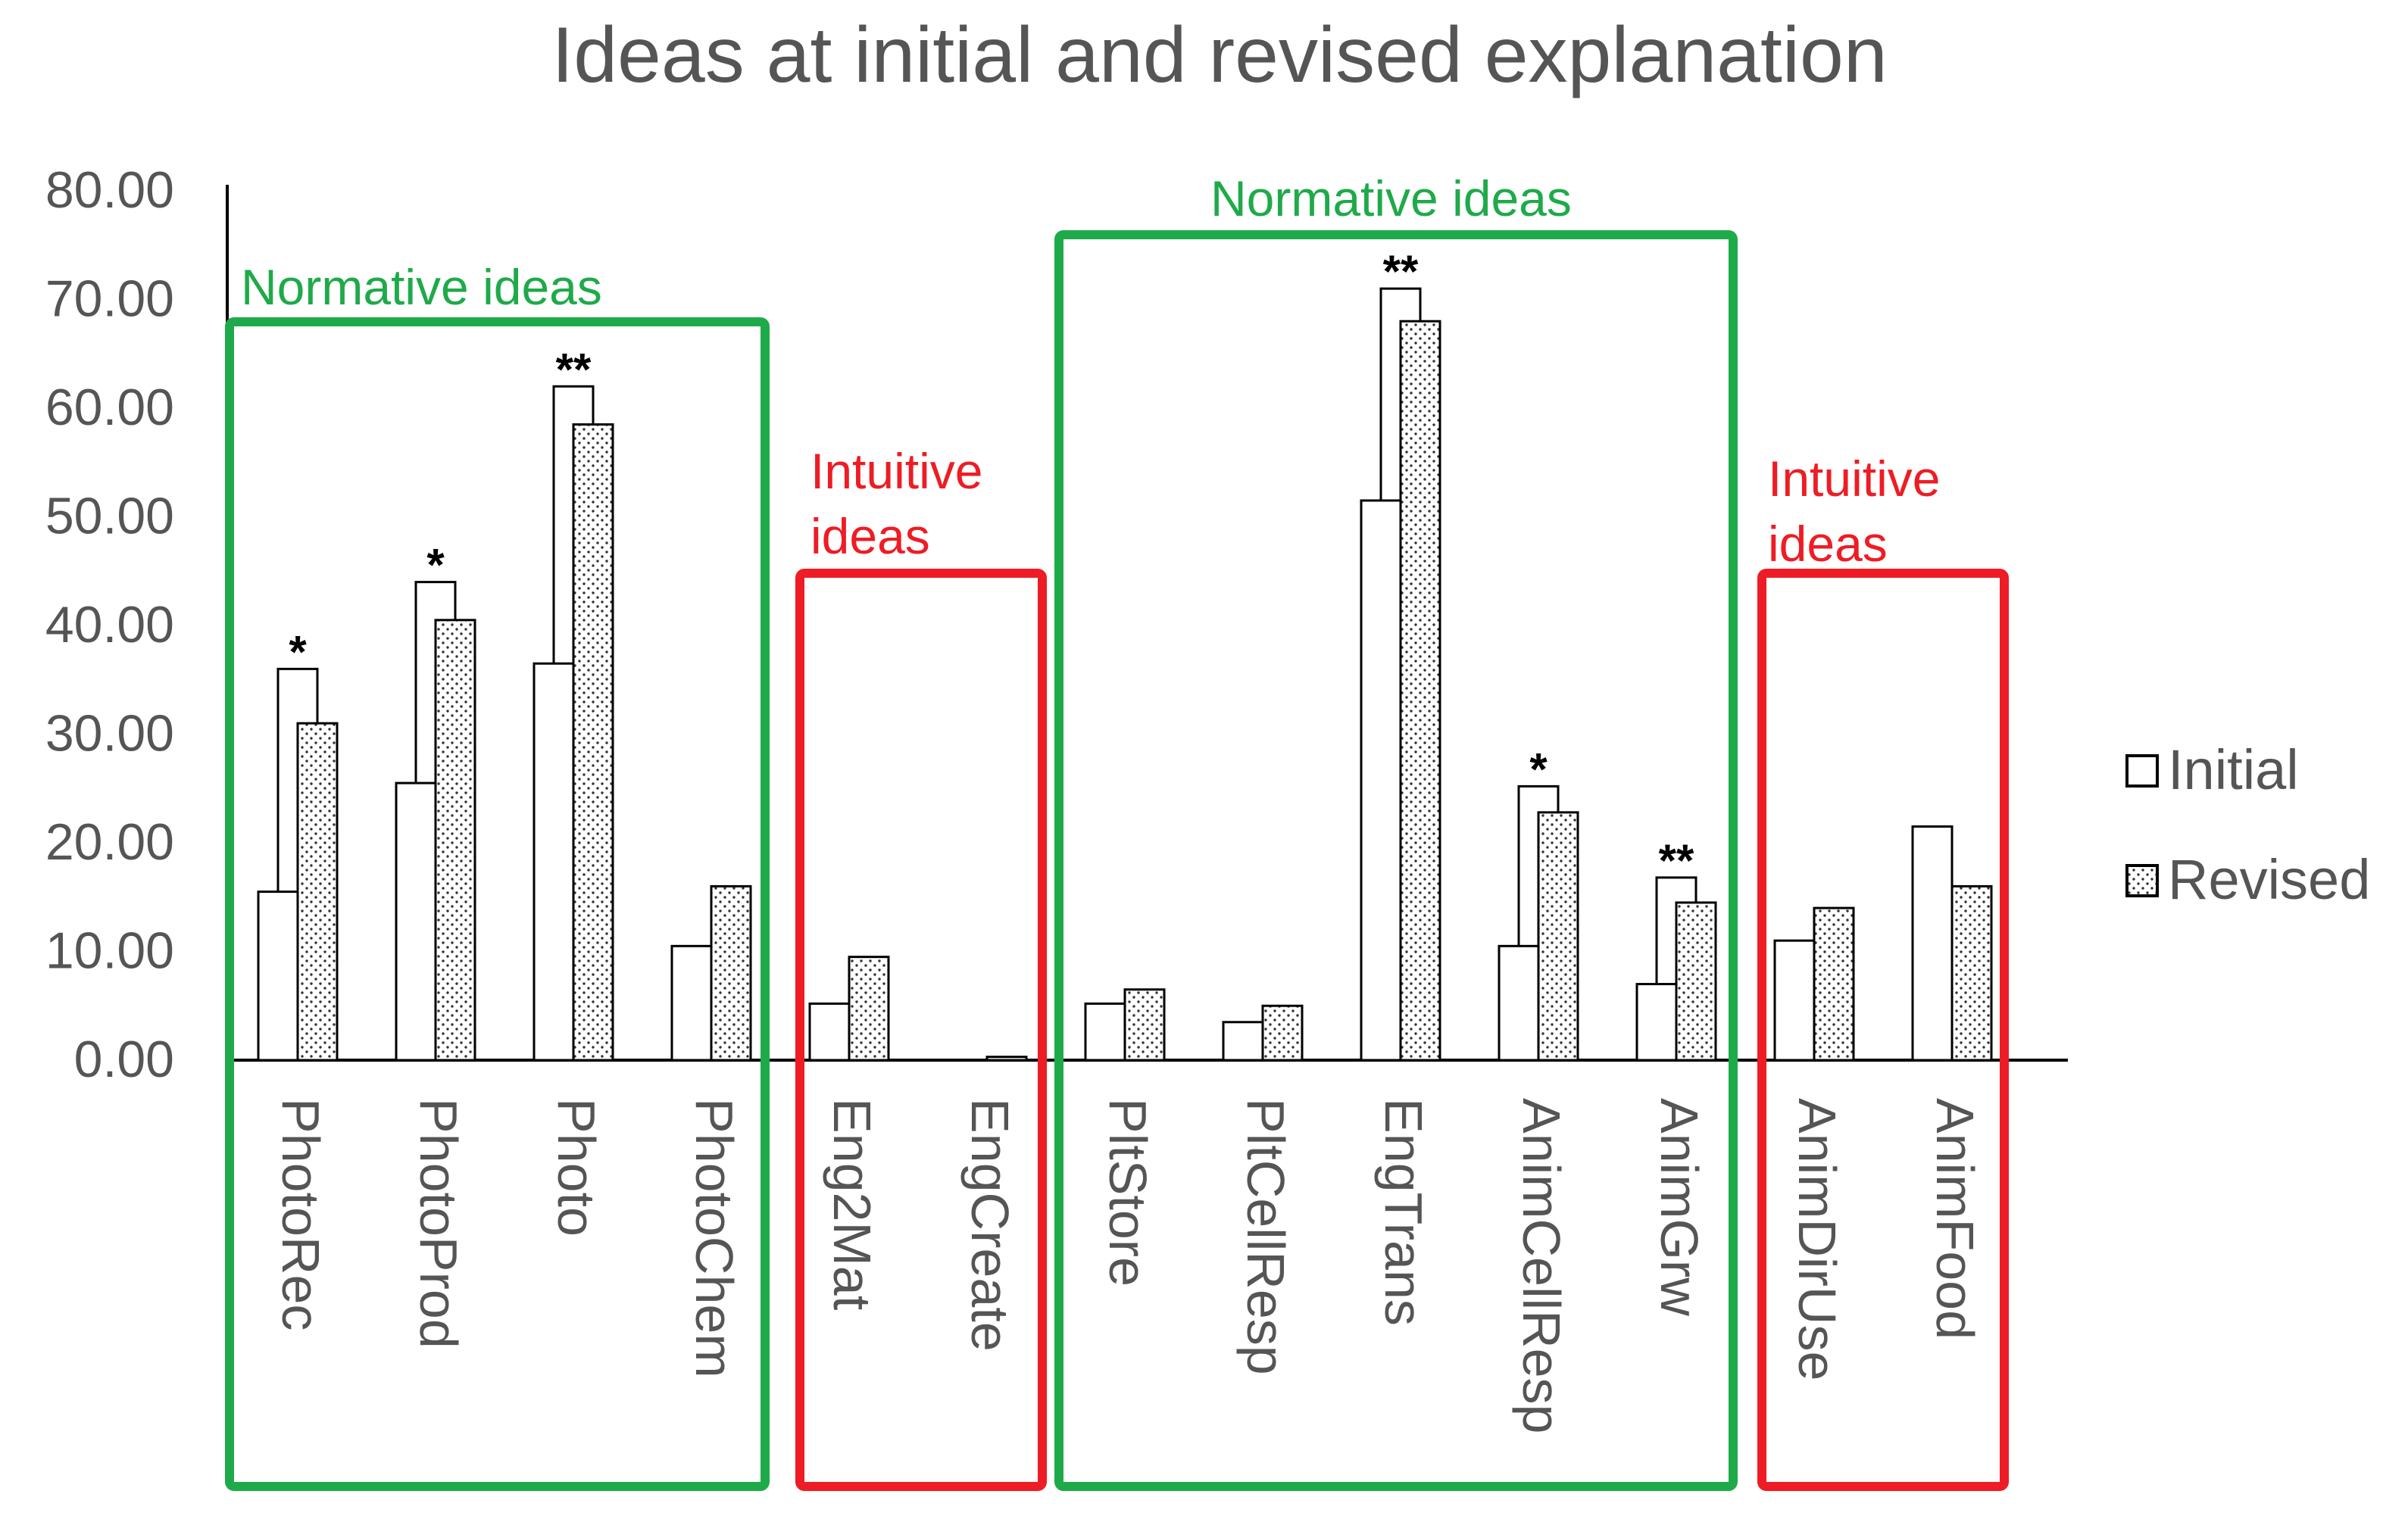 This screenshot has height=1516, width=2408. I want to click on x-tick-label: PltCellResp, so click(1265, 1236).